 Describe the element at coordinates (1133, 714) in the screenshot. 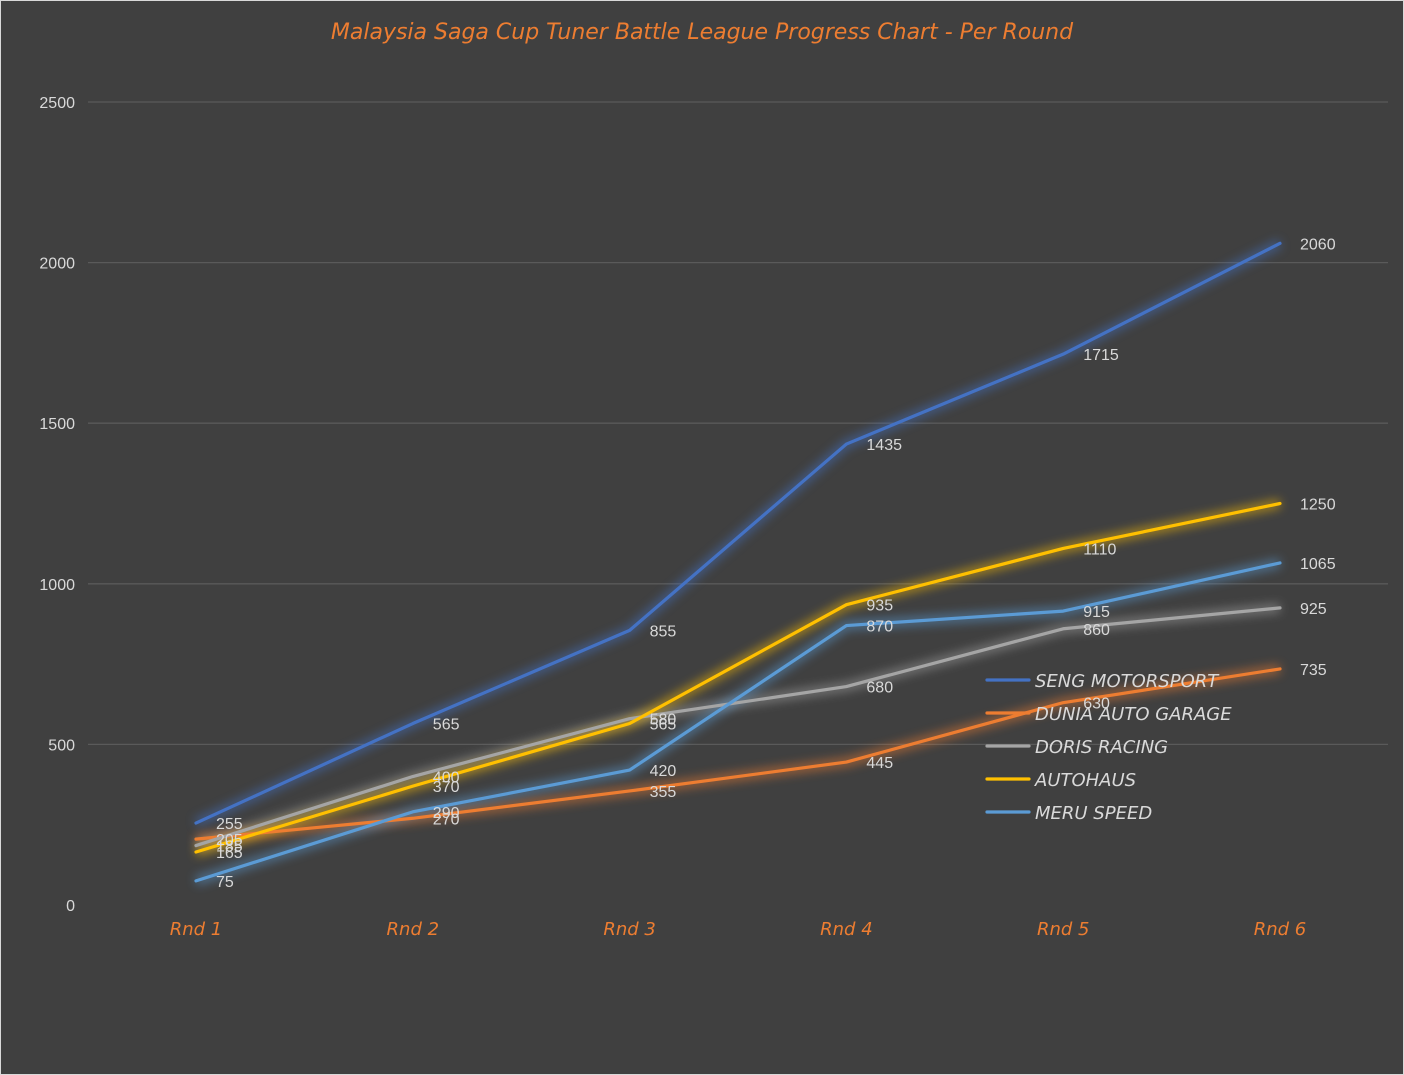

I see `legend-label-dunia-auto-garage: DUNIA AUTO GARAGE` at that location.